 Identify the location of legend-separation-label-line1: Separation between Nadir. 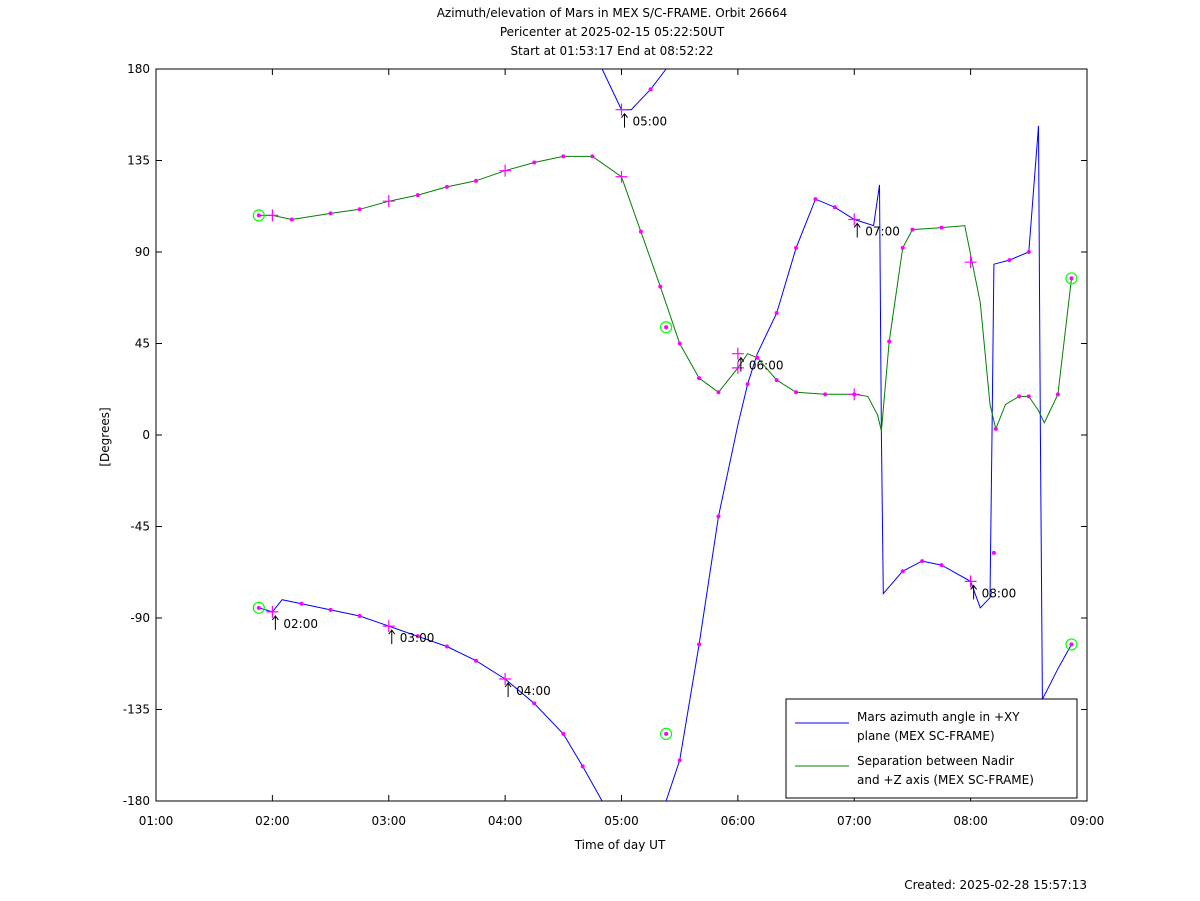
(935, 761).